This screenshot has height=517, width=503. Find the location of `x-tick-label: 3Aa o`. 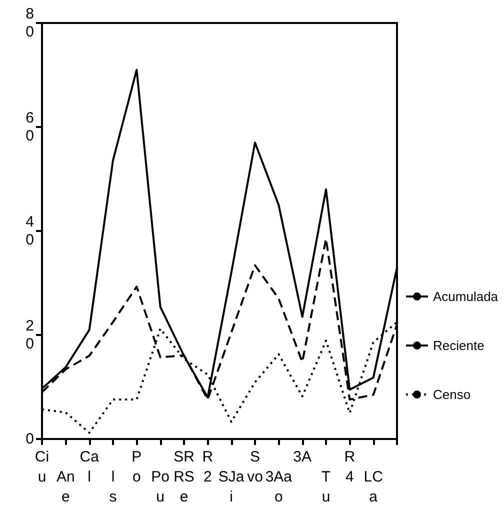

x-tick-label: 3Aa o is located at coordinates (279, 487).